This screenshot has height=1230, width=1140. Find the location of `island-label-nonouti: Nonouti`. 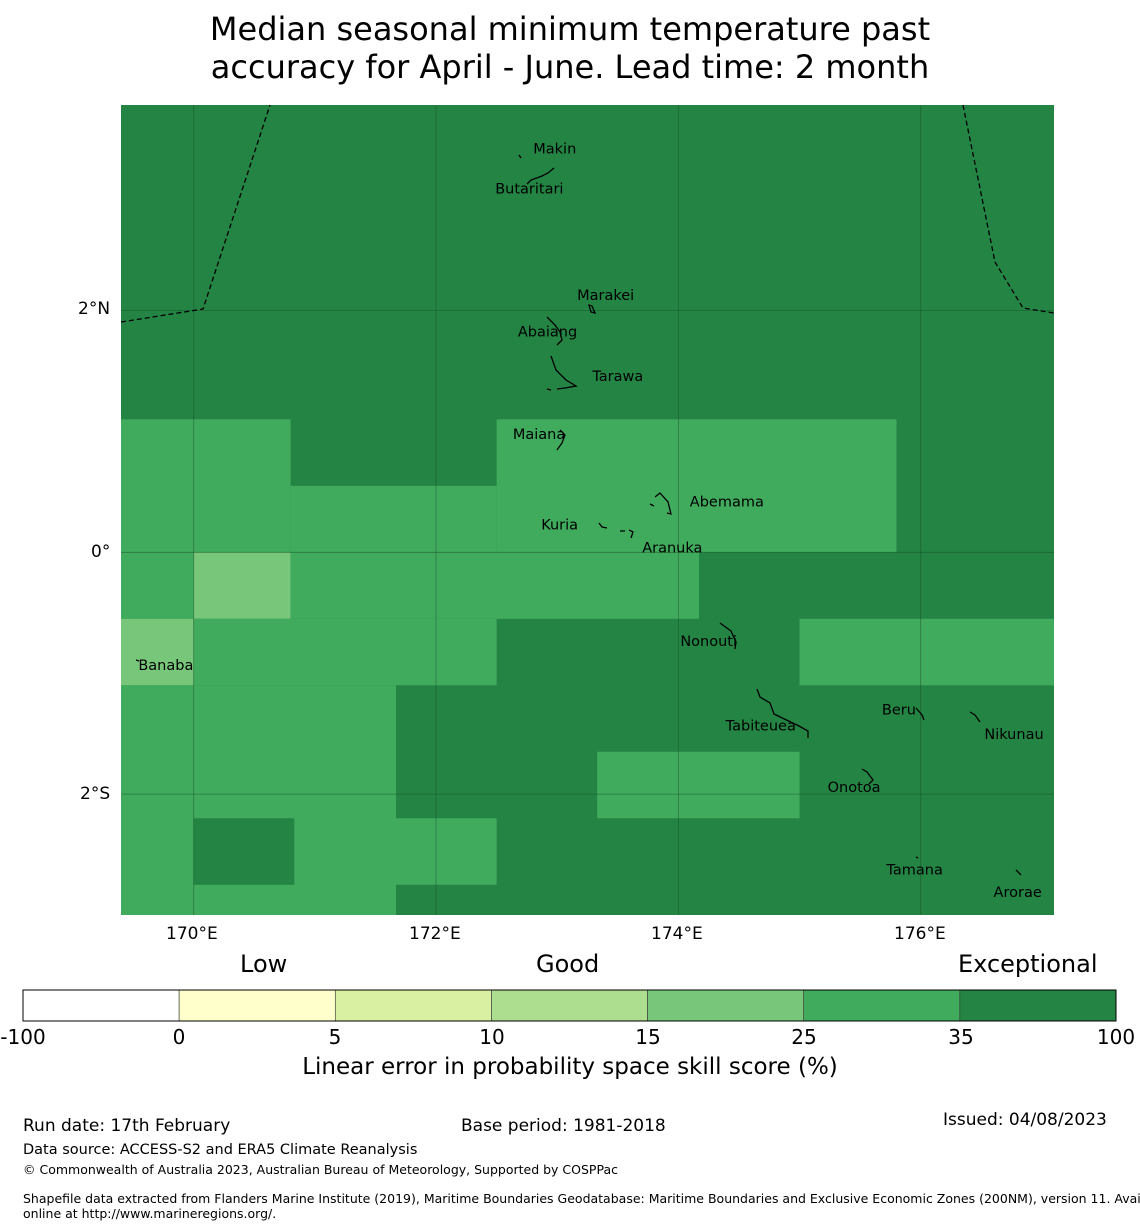

island-label-nonouti: Nonouti is located at coordinates (708, 642).